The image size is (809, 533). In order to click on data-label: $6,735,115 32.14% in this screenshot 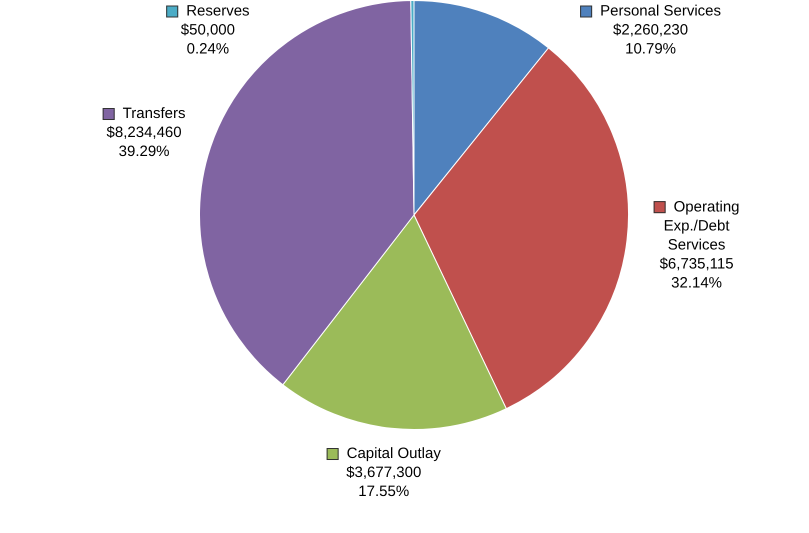, I will do `click(697, 273)`.